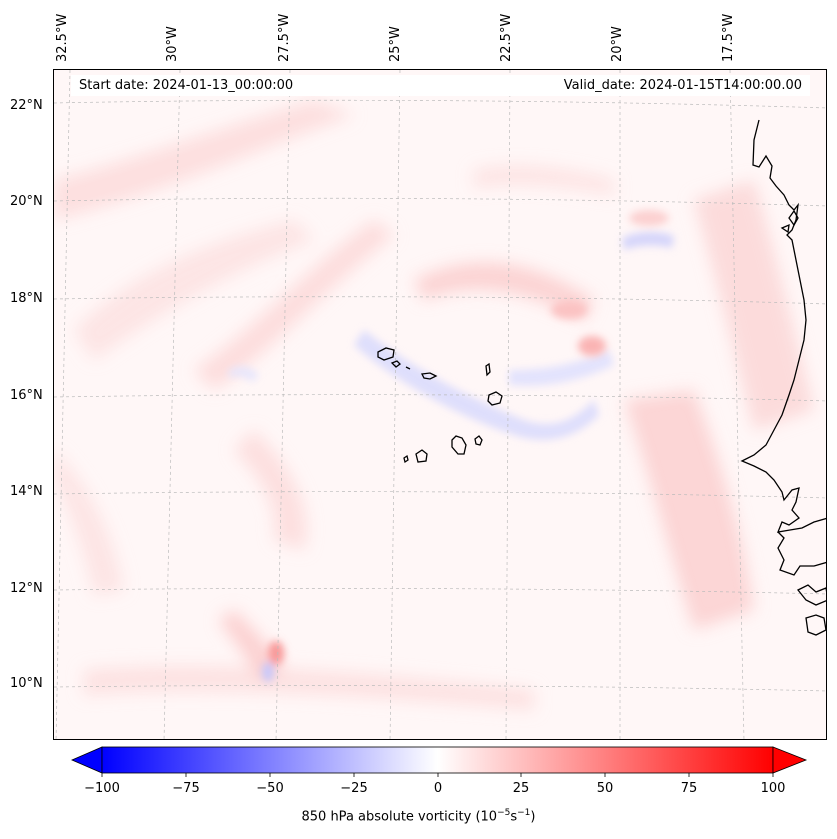  Describe the element at coordinates (26, 588) in the screenshot. I see `lat-tick-label: 12°N` at that location.